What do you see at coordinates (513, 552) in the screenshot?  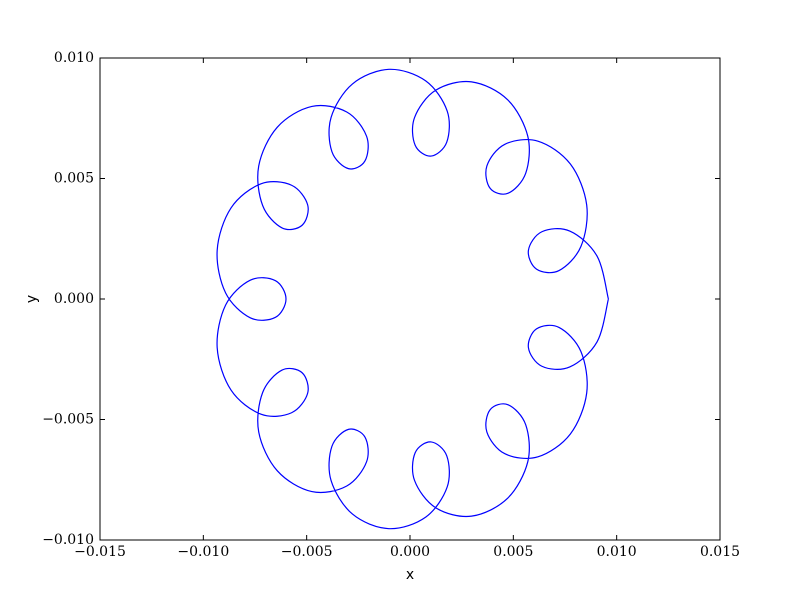 I see `x-tick-label: 0.005` at bounding box center [513, 552].